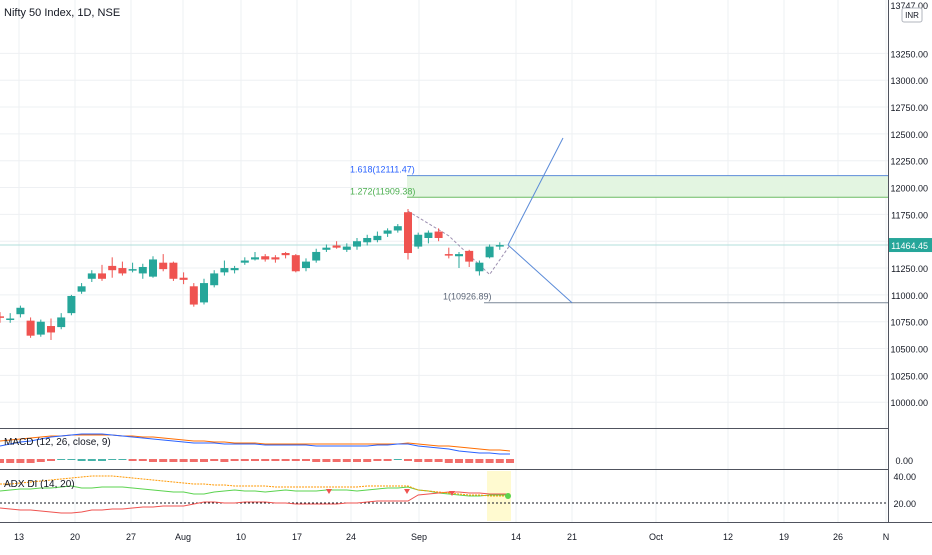 This screenshot has height=555, width=932. What do you see at coordinates (912, 15) in the screenshot?
I see `currency-badge-text: INR` at bounding box center [912, 15].